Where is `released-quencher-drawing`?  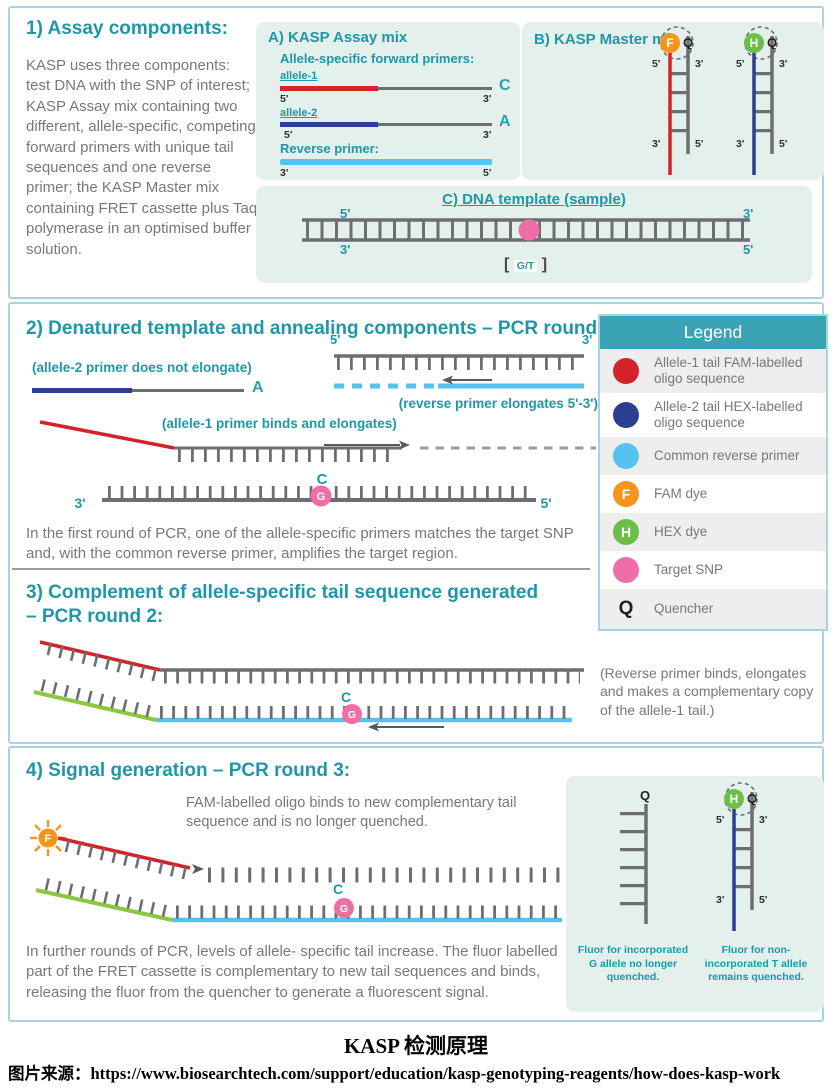 released-quencher-drawing is located at coordinates (634, 864).